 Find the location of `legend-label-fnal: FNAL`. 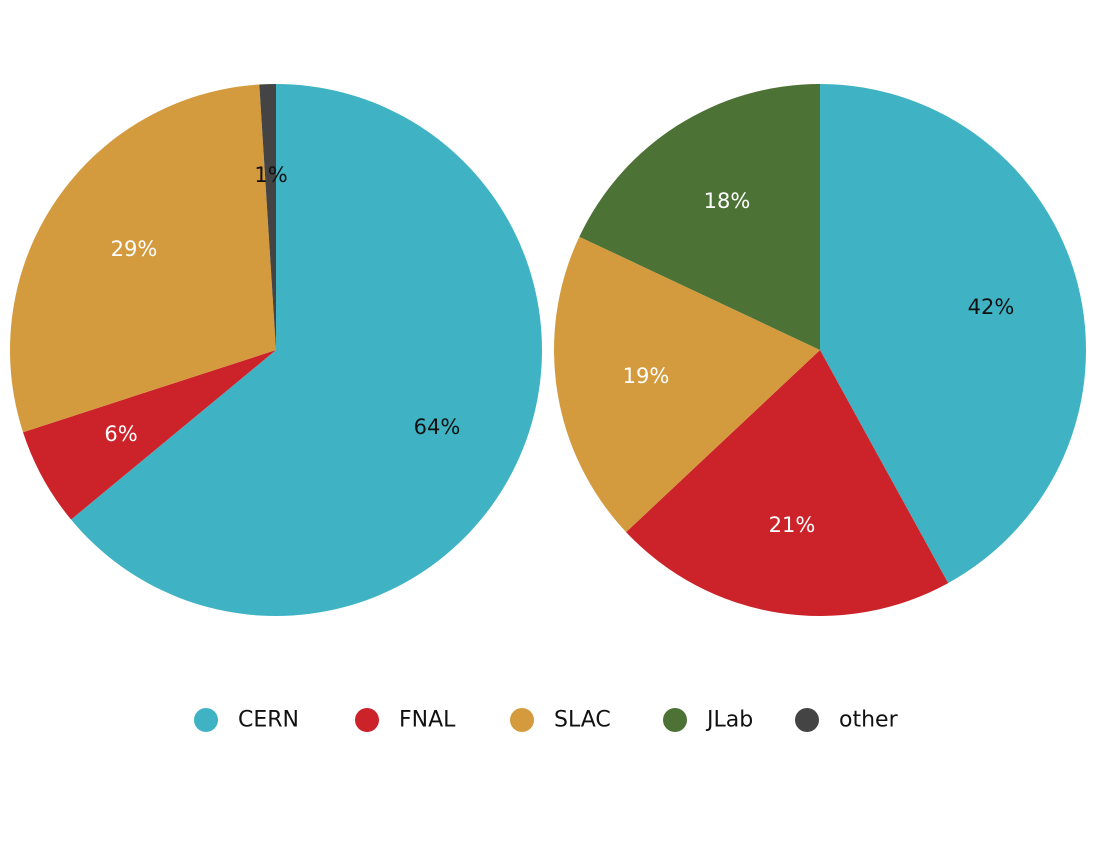

legend-label-fnal: FNAL is located at coordinates (427, 720).